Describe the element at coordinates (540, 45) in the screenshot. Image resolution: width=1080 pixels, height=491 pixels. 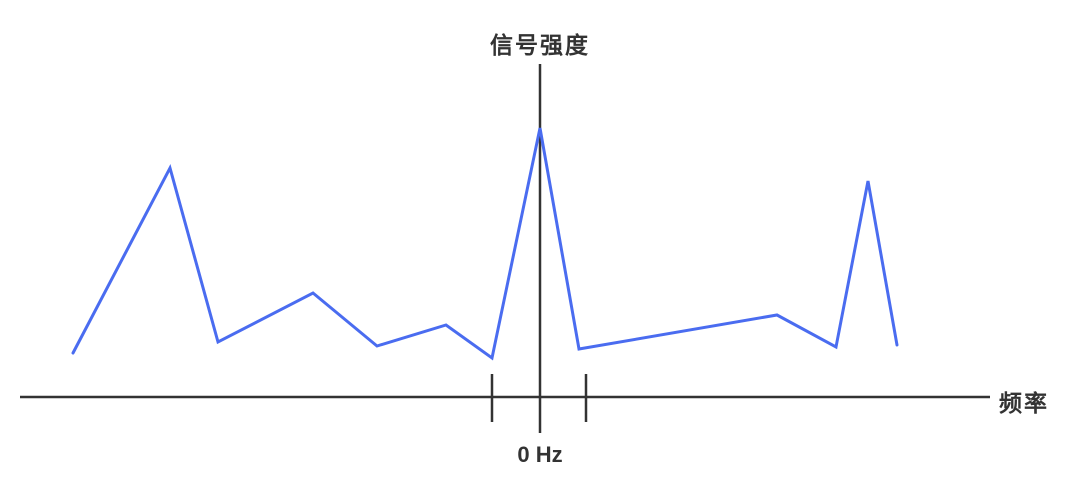
I see `y-axis-title: 信号强度` at that location.